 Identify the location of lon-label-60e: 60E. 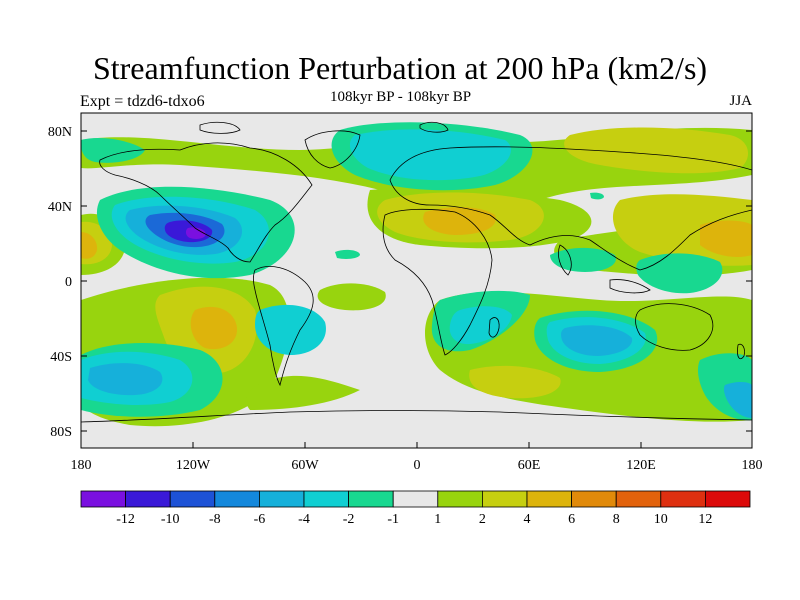
(529, 465).